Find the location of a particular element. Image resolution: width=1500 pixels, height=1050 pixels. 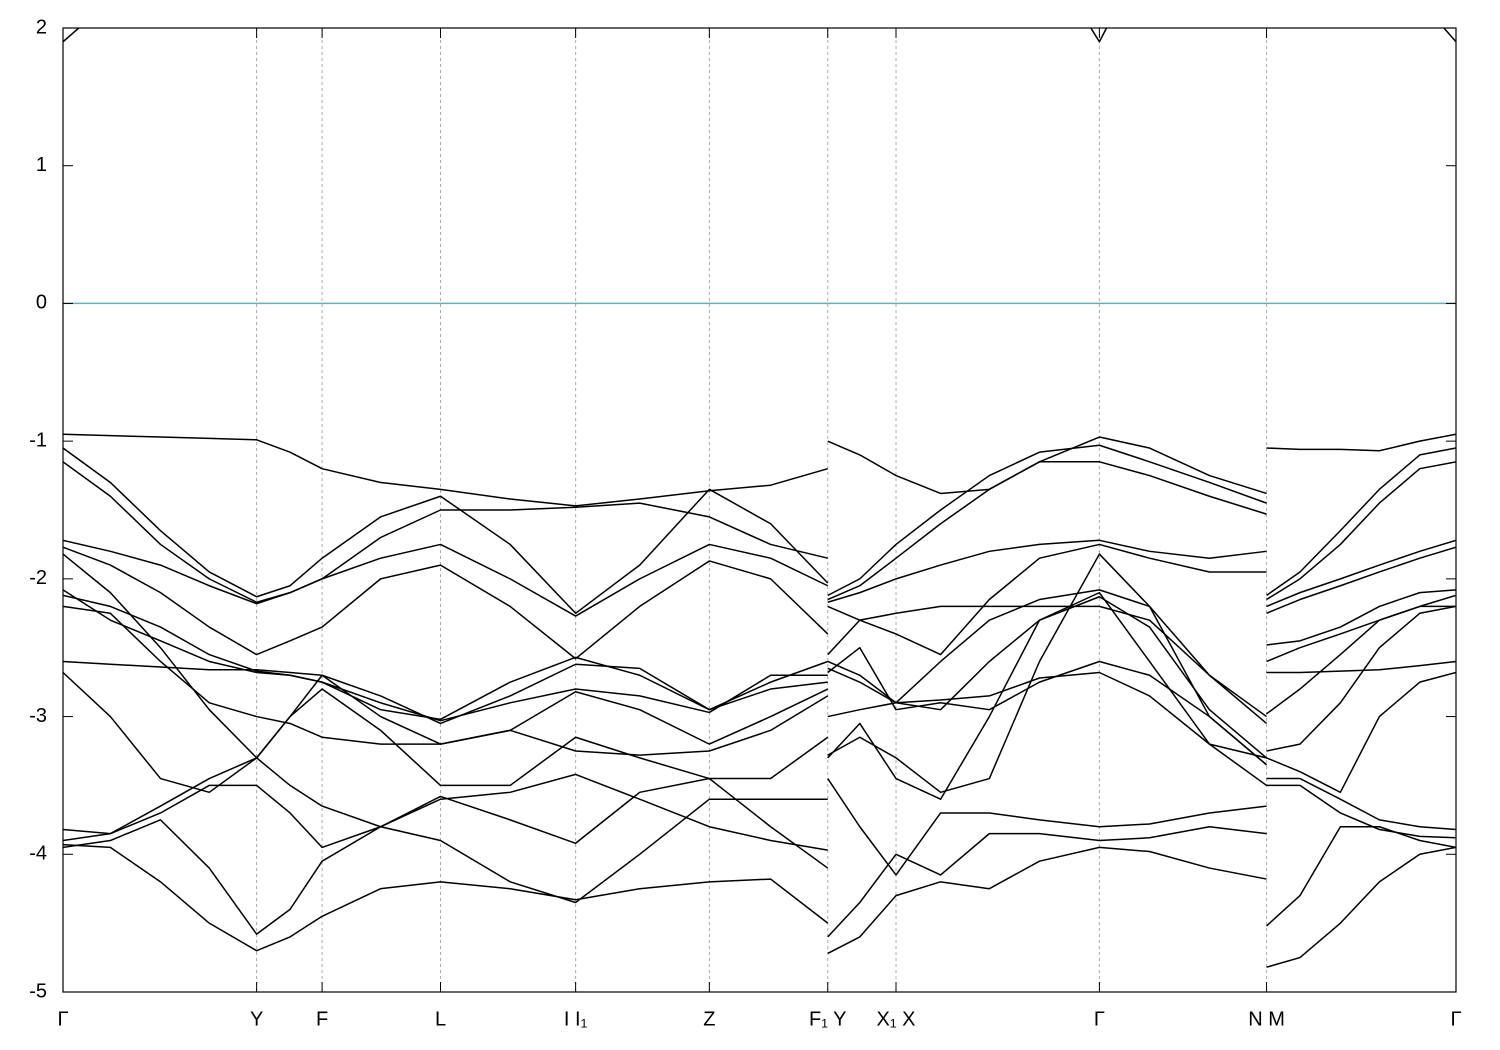

y-tick-label: -3 is located at coordinates (38, 716).